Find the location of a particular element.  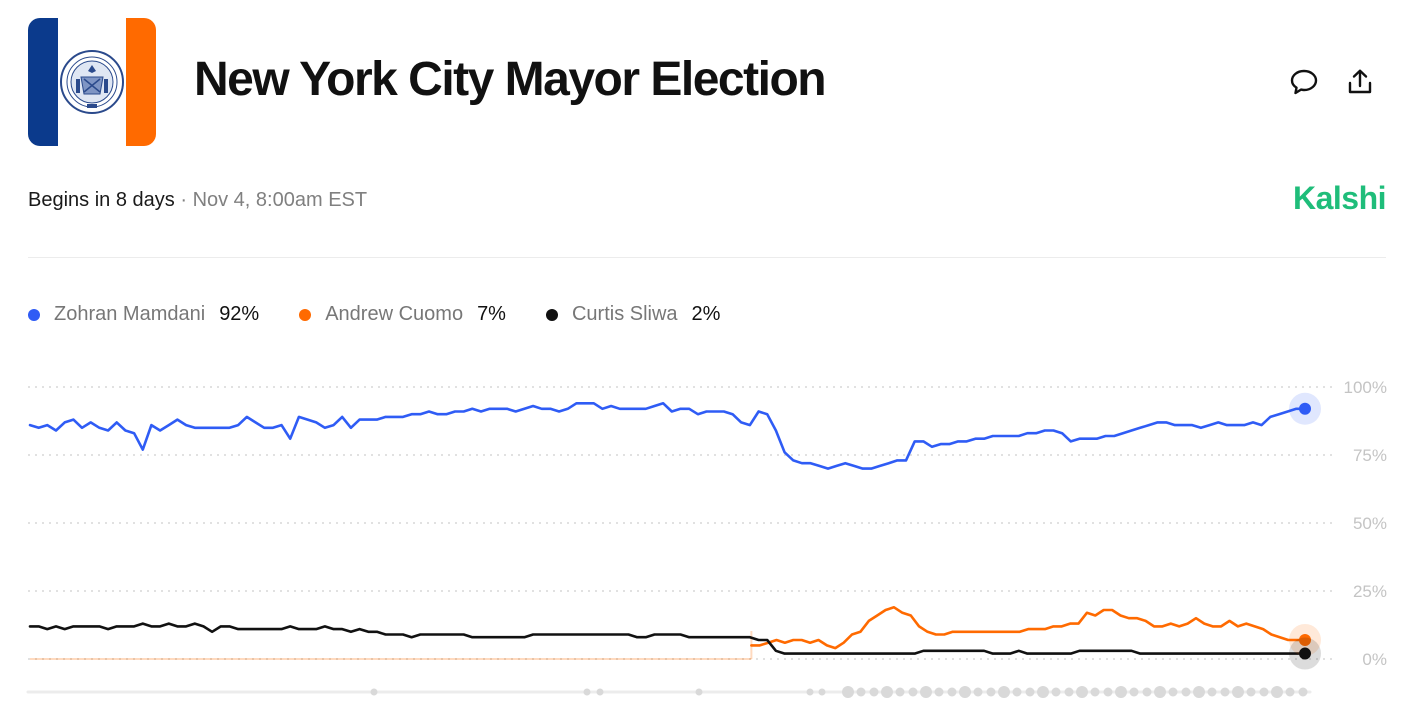

y-tick-label: 50% is located at coordinates (1370, 523).